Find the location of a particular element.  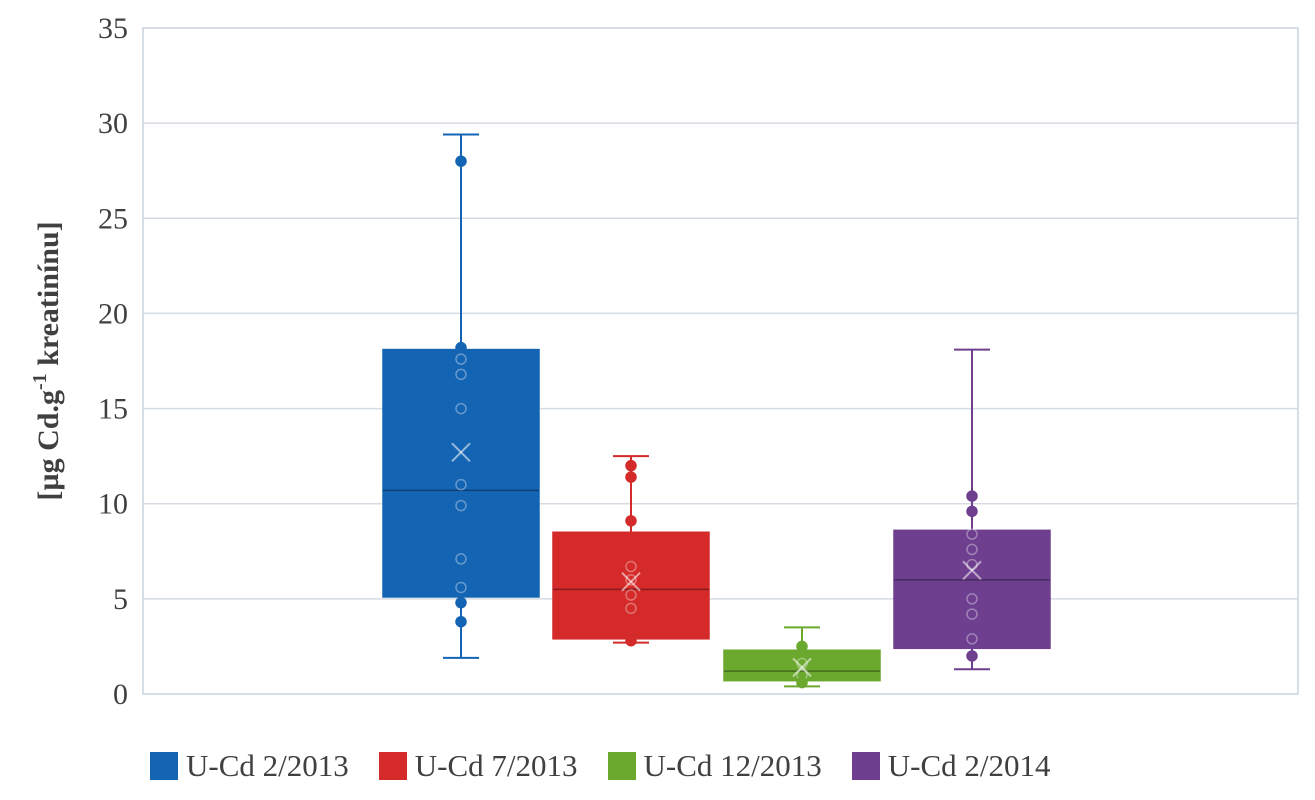

legend-item: U-Cd 2/2013 is located at coordinates (249, 766).